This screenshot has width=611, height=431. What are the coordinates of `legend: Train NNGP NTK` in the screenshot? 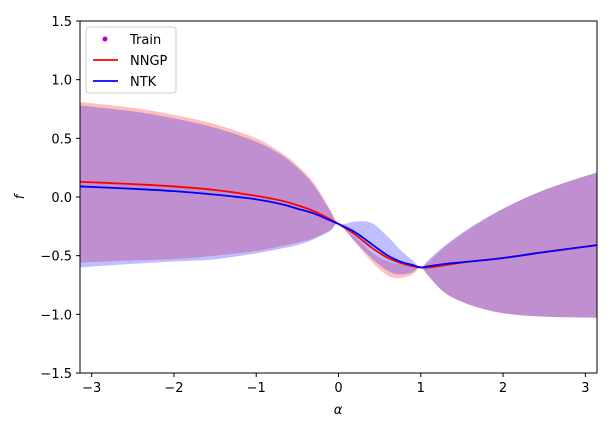 It's located at (131, 60).